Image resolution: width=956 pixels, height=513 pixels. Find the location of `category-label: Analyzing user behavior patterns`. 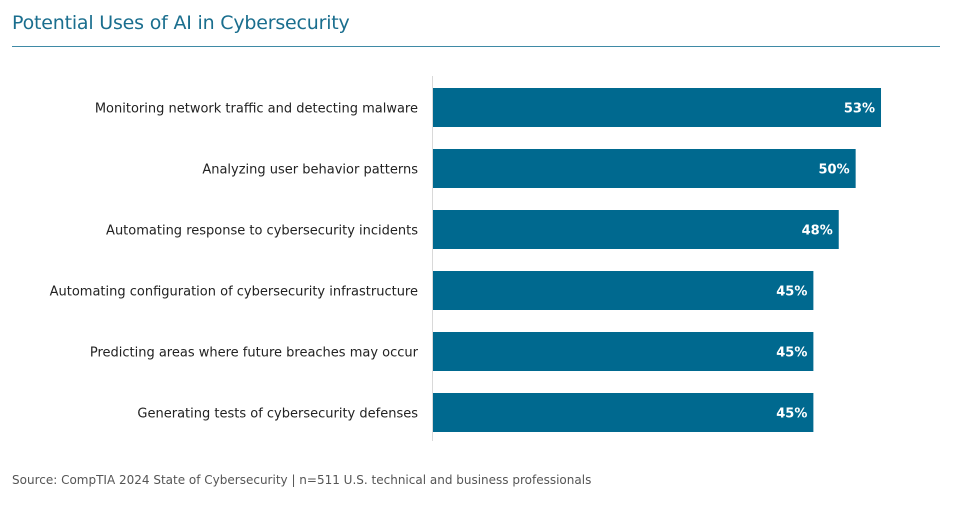

category-label: Analyzing user behavior patterns is located at coordinates (310, 170).